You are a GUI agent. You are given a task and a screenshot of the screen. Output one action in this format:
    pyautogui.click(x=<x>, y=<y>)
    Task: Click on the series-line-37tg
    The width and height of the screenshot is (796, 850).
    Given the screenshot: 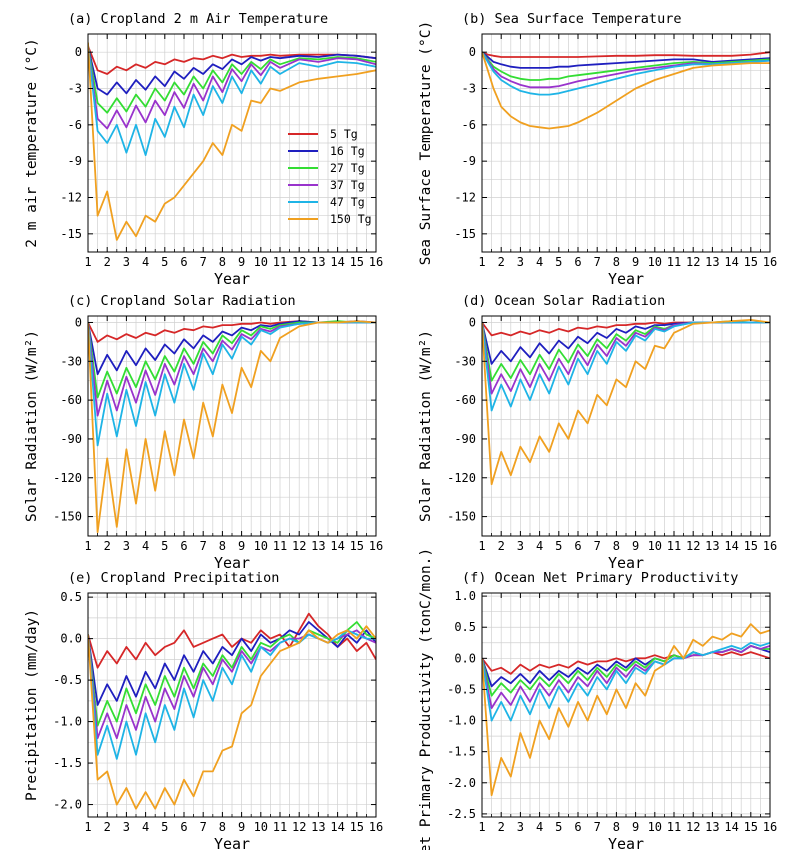 What is the action you would take?
    pyautogui.click(x=626, y=677)
    